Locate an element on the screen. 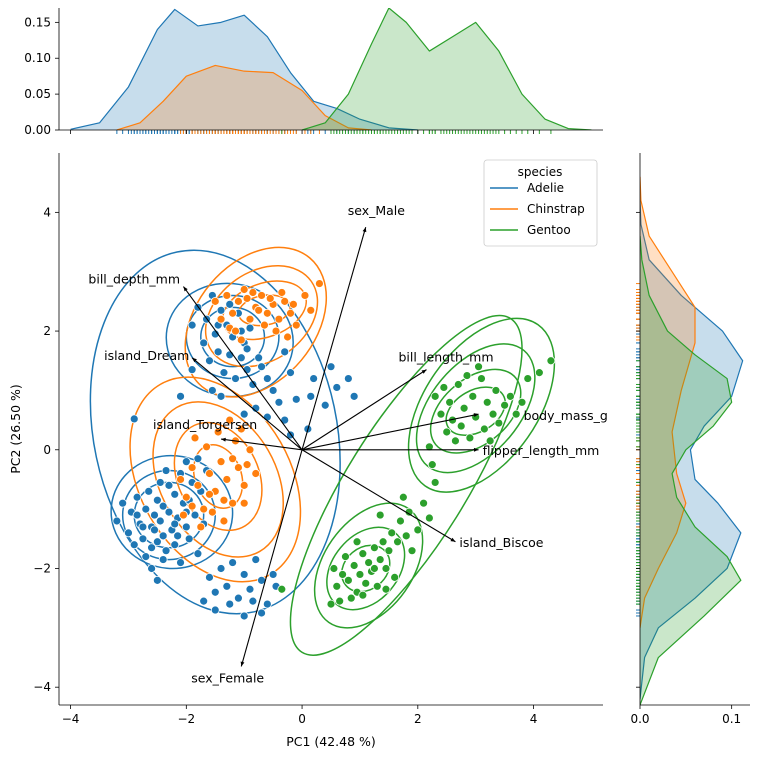 The image size is (758, 758). loading-arrowhead-bill-depth-mm is located at coordinates (185, 289).